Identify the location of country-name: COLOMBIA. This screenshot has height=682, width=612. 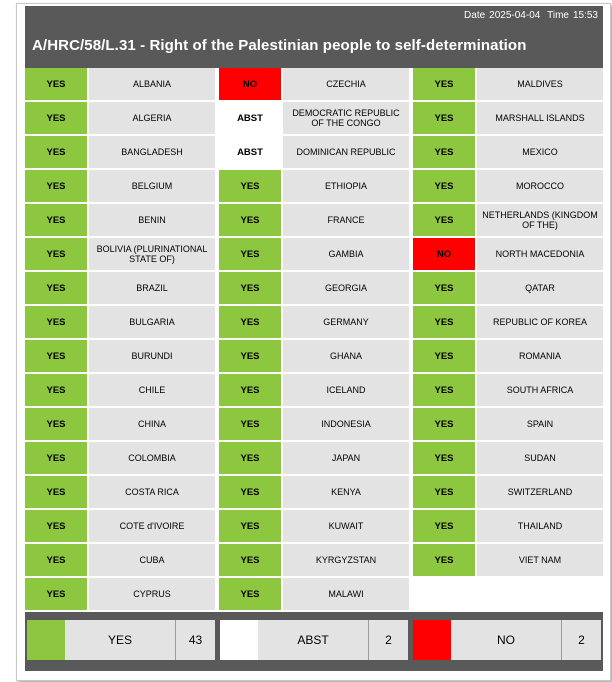
(152, 458).